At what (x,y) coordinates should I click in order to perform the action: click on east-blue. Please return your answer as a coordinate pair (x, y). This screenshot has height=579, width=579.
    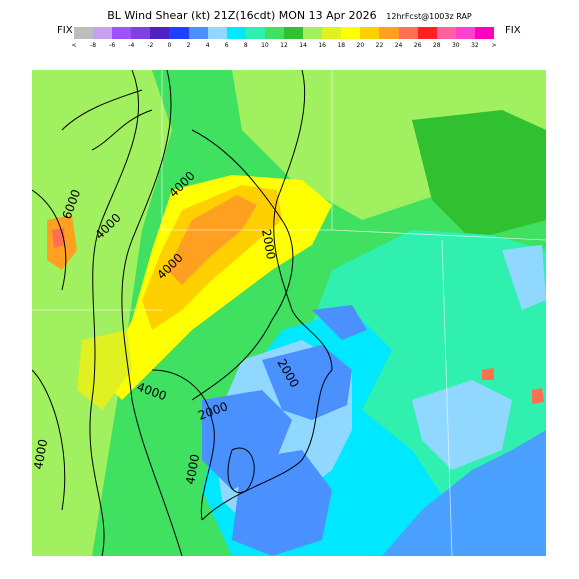
    Looking at the image, I should click on (462, 425).